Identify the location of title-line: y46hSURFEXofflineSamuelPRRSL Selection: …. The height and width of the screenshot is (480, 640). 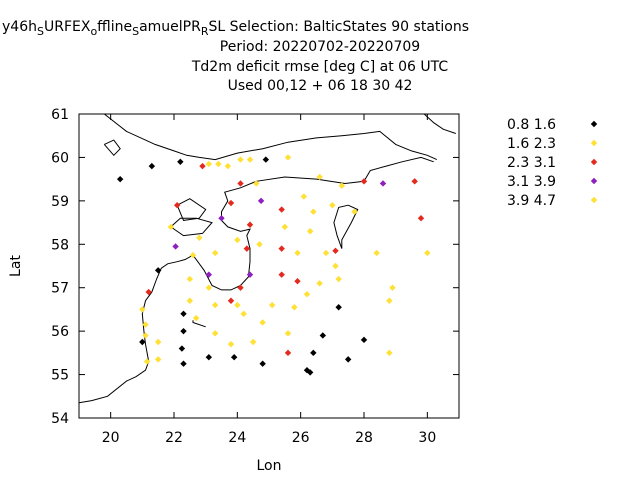
(235, 28).